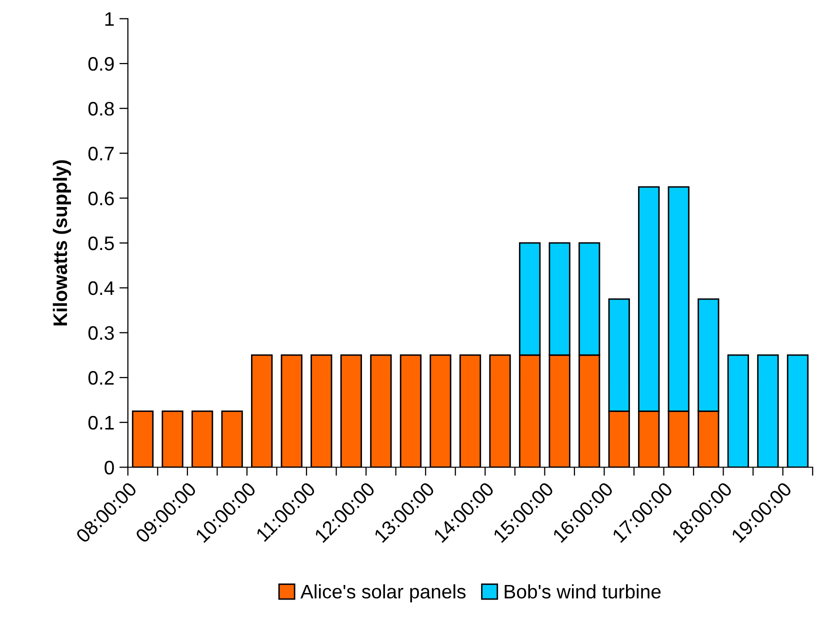 The width and height of the screenshot is (825, 623). Describe the element at coordinates (101, 153) in the screenshot. I see `y-tick-label: 0.7` at that location.